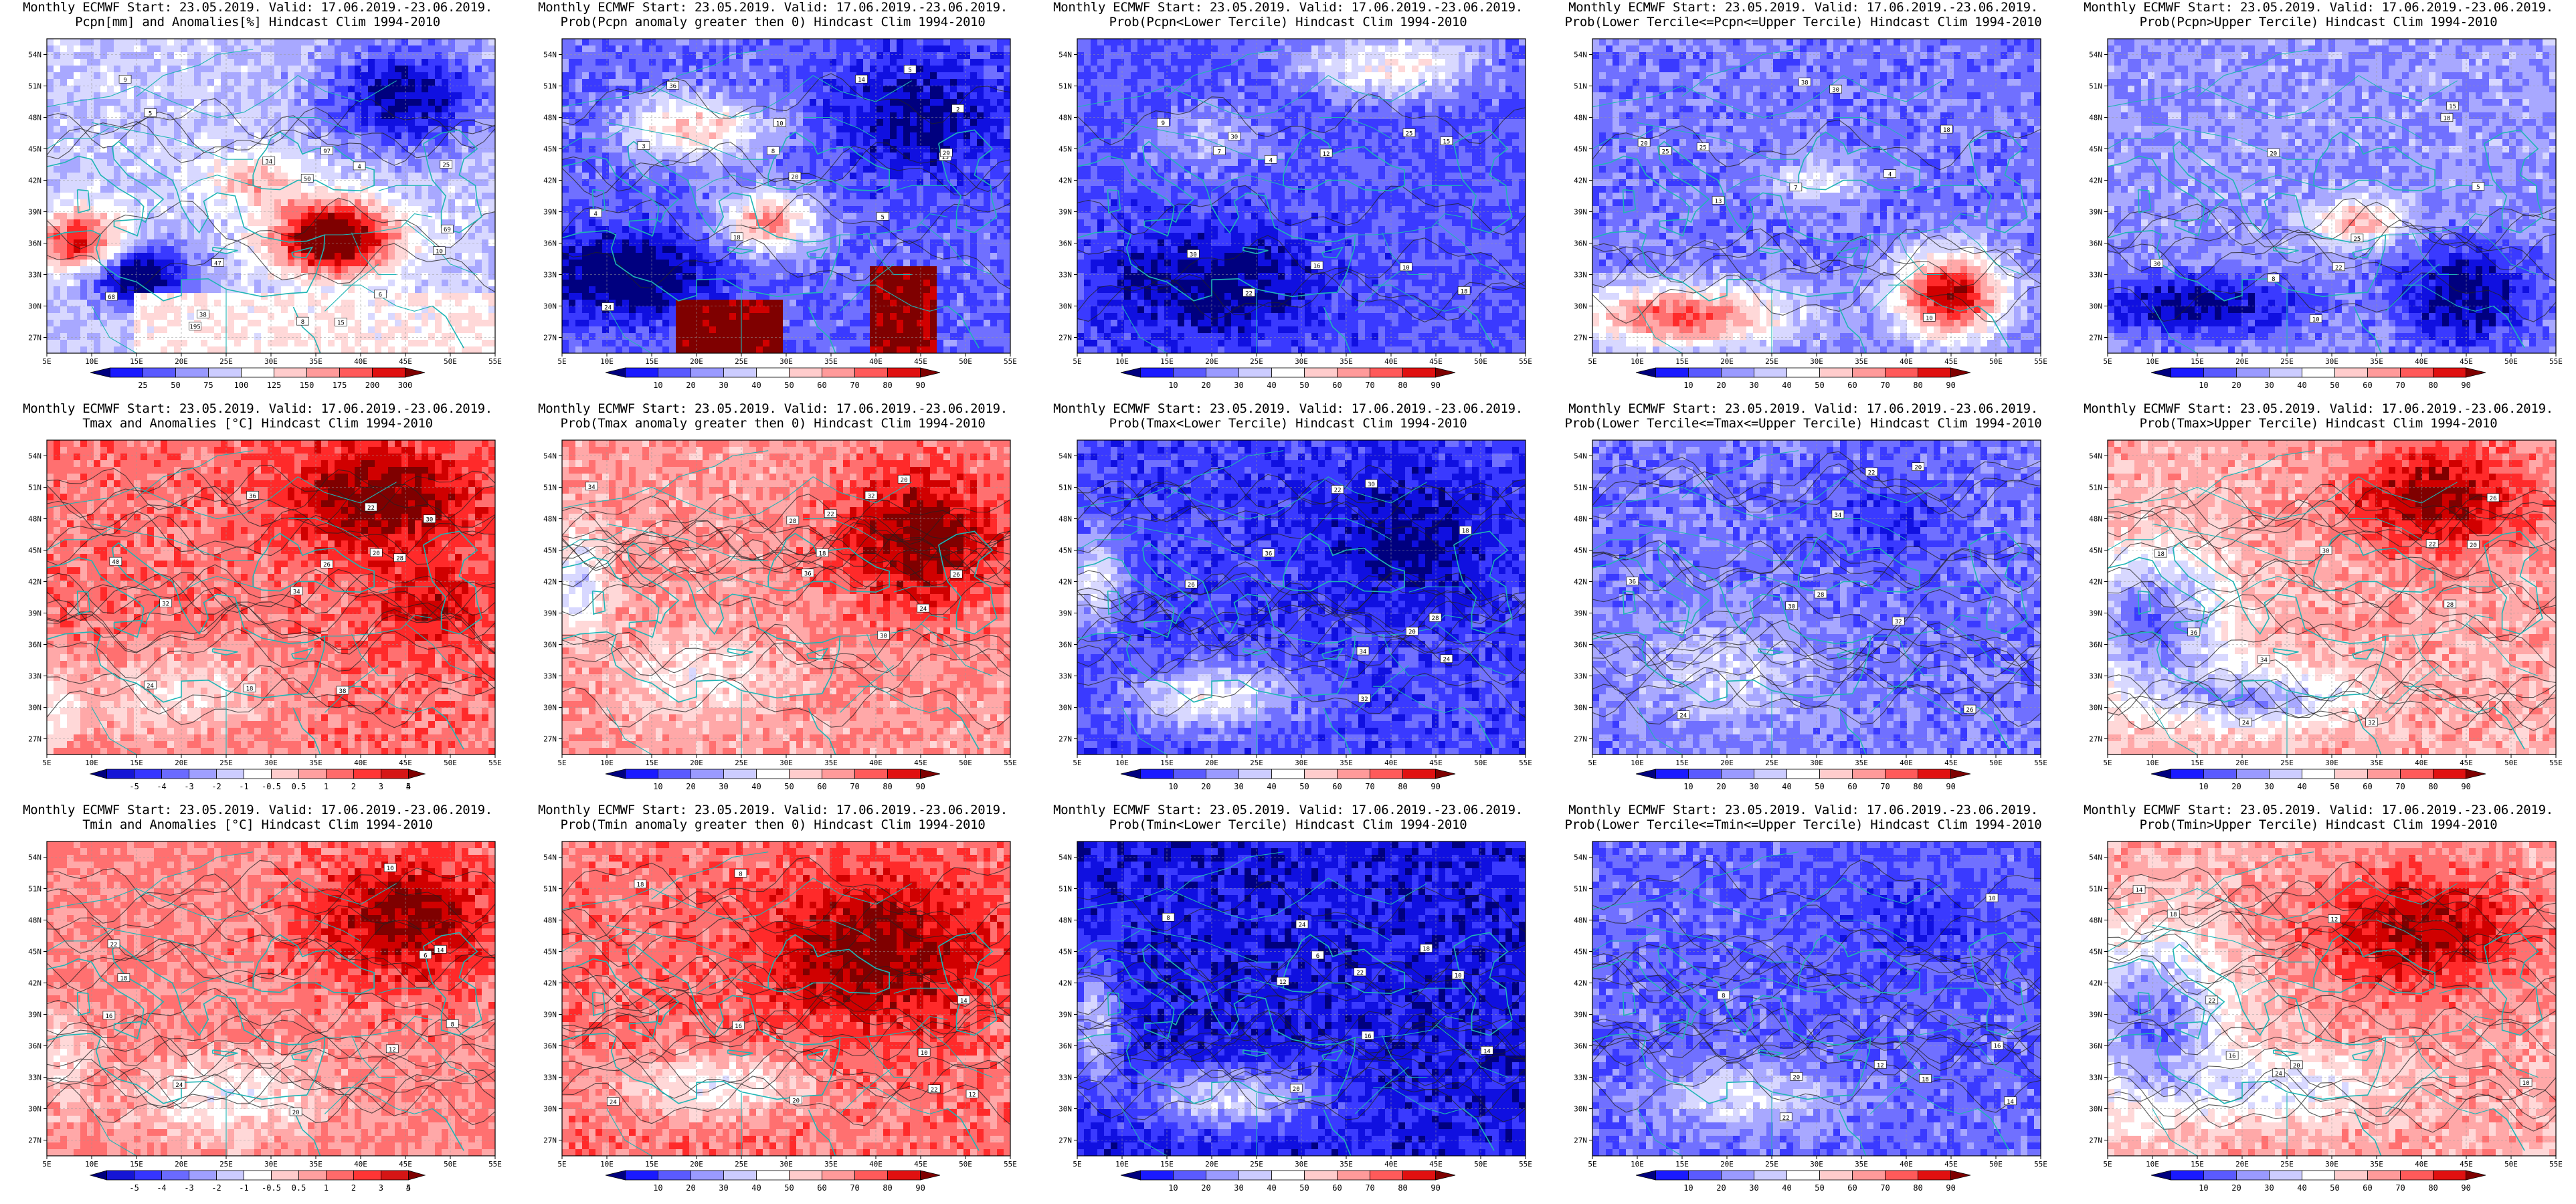 The width and height of the screenshot is (2576, 1204). What do you see at coordinates (271, 998) in the screenshot?
I see `map-field: 14 16 12 18 20 10 22 8 24 6` at bounding box center [271, 998].